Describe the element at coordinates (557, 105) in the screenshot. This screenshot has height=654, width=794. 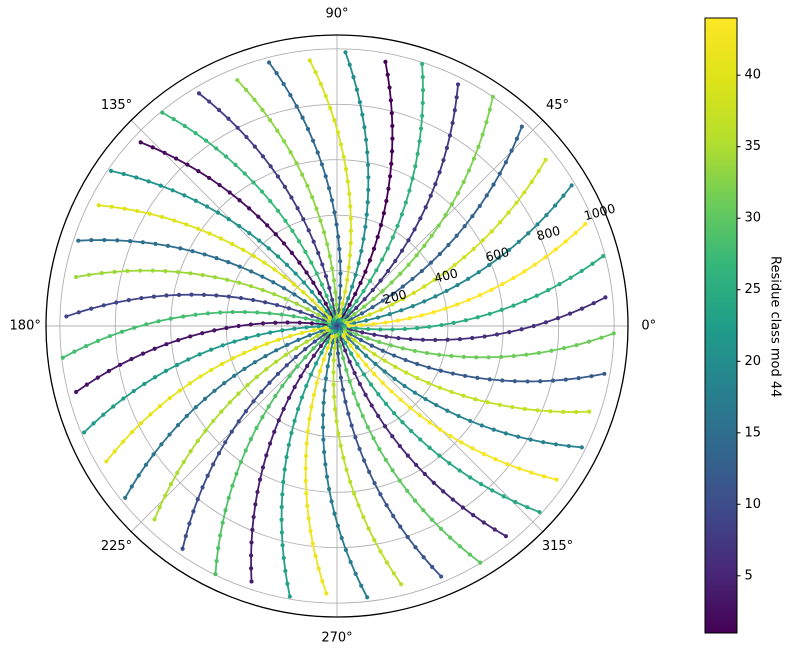
I see `angular-tick-label-45: 45°` at that location.